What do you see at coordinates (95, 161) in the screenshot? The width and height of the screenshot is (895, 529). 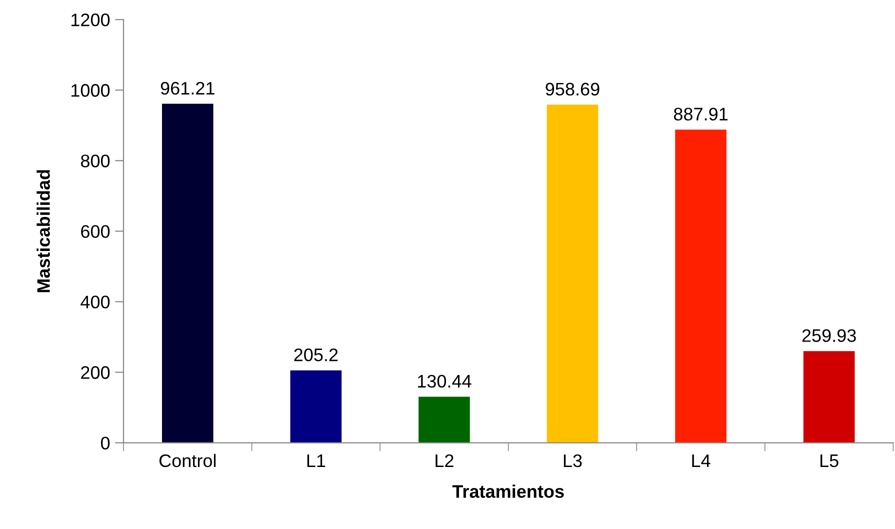 I see `y-tick-label: 800` at bounding box center [95, 161].